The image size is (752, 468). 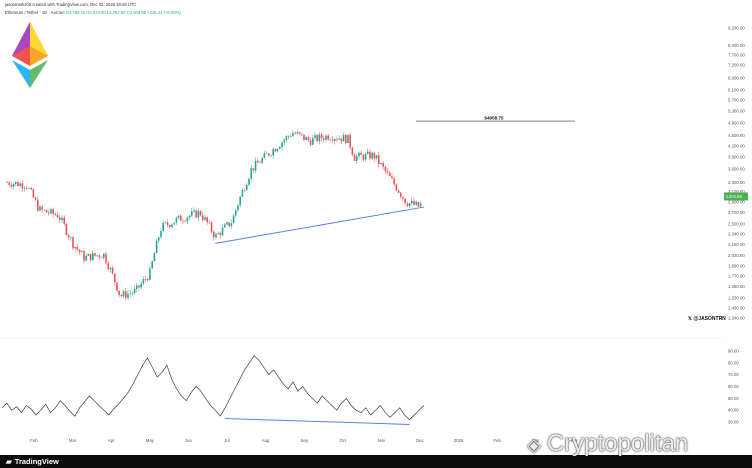 What do you see at coordinates (497, 440) in the screenshot?
I see `date-tick-label: Feb` at bounding box center [497, 440].